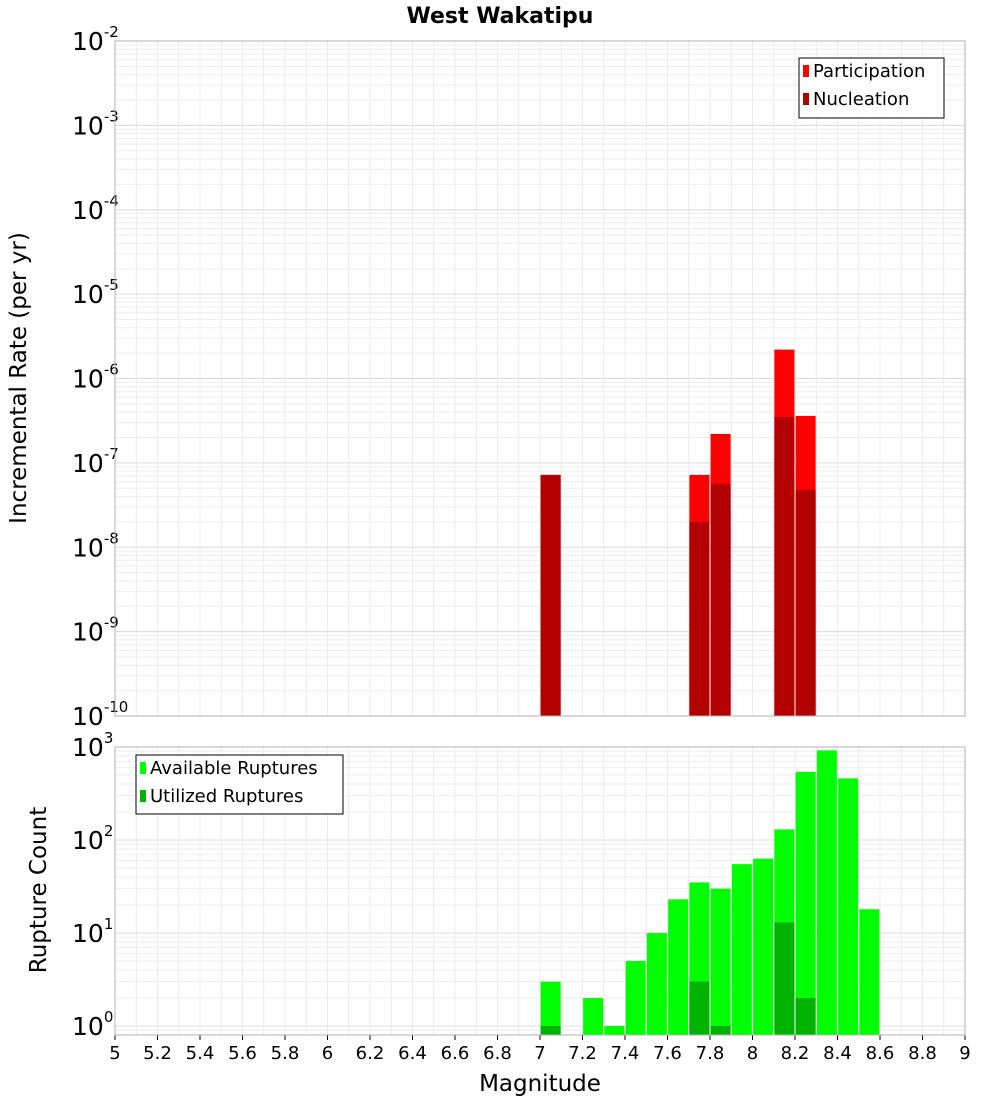 The width and height of the screenshot is (1000, 1100). I want to click on top-y-axis-label: Incremental Rate (per yr), so click(19, 378).